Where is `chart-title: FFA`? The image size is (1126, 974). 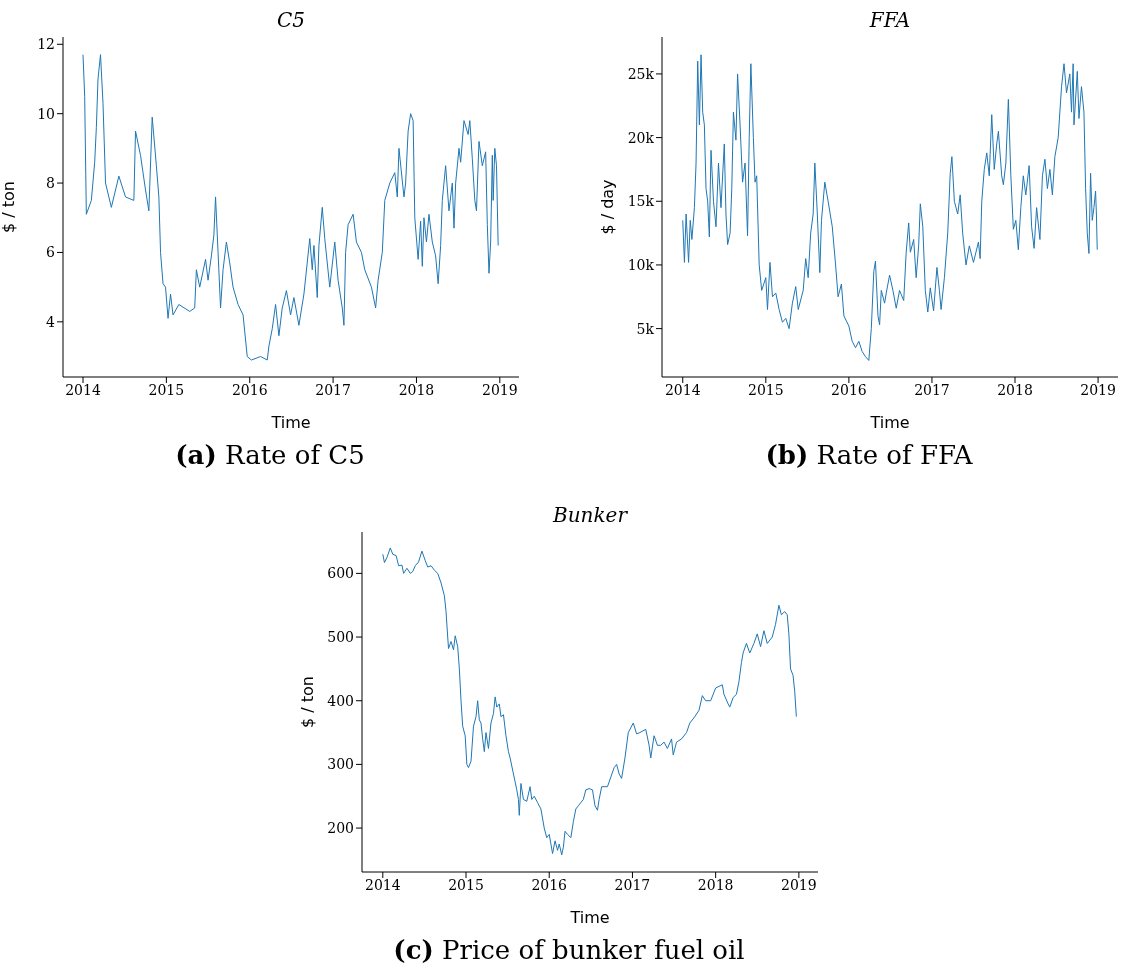
chart-title: FFA is located at coordinates (890, 20).